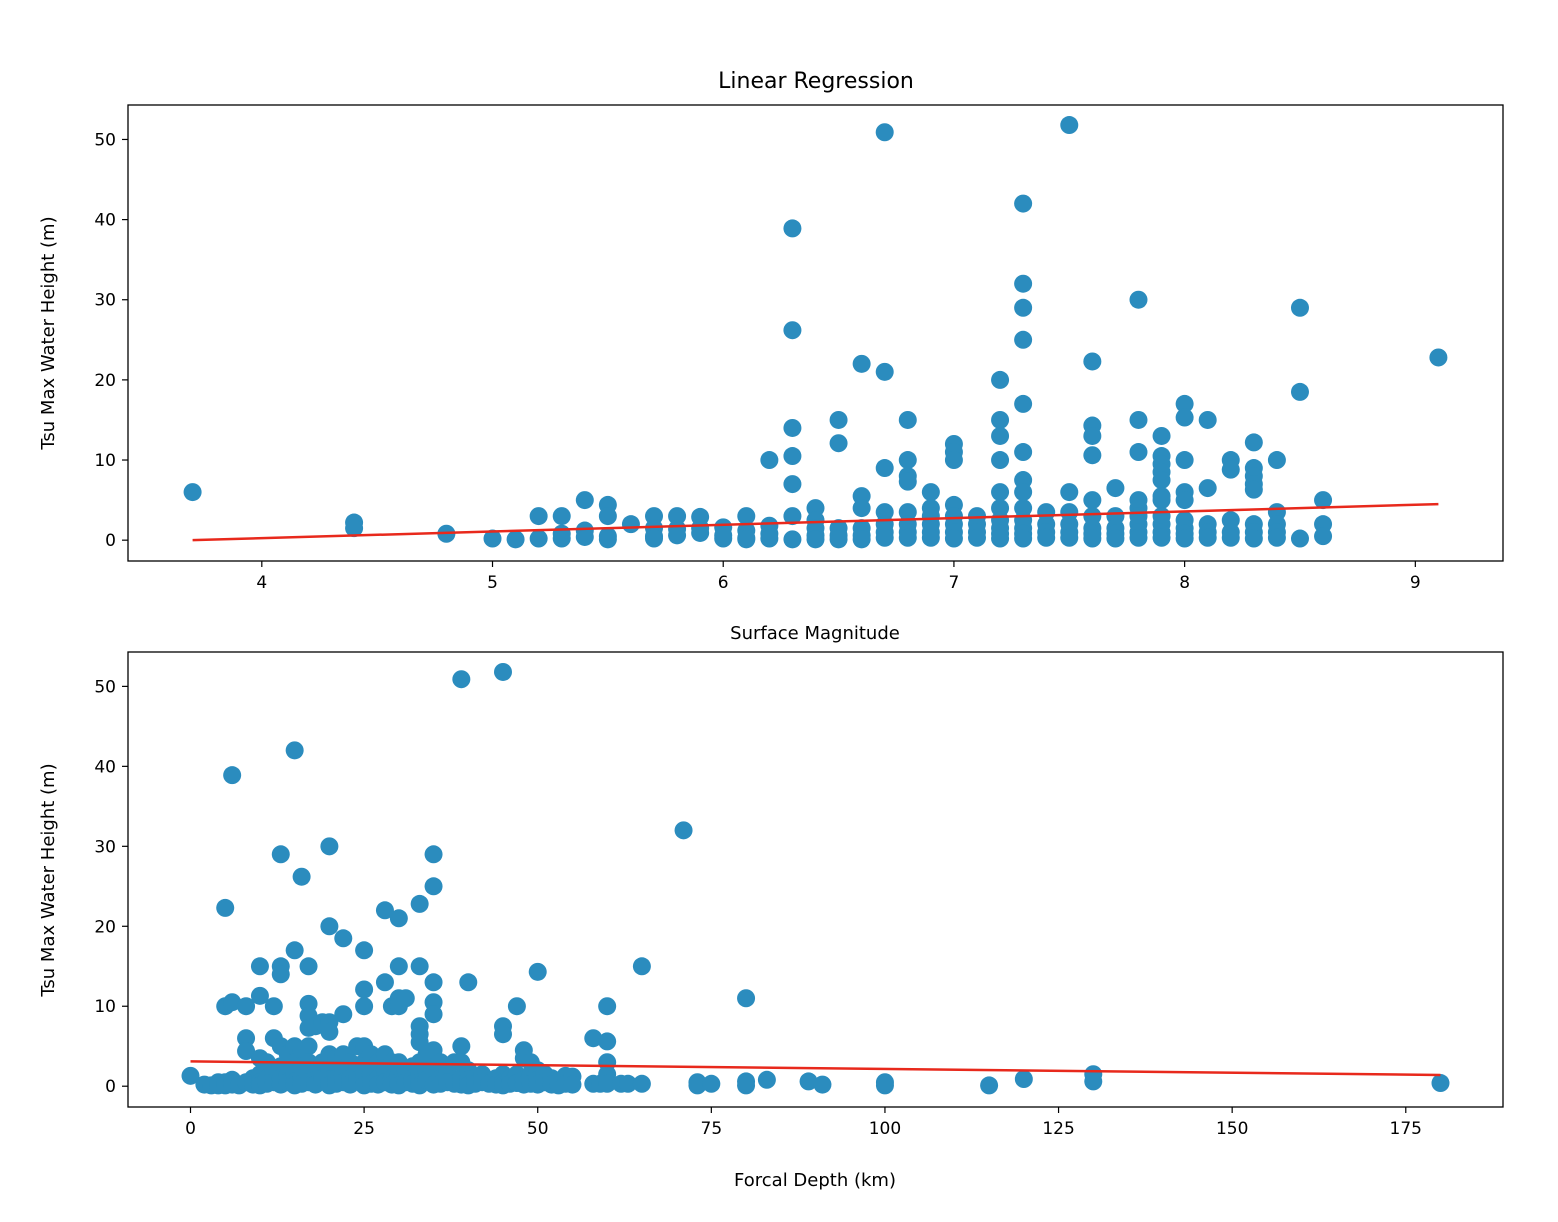 This screenshot has height=1222, width=1558. I want to click on x-tick-label: 4, so click(261, 583).